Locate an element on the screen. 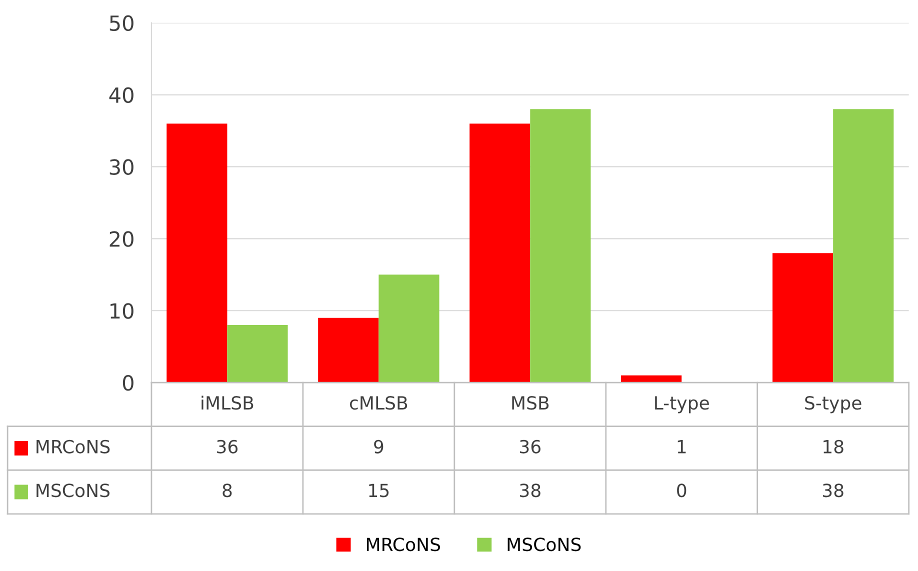  x-tick-label: iMLSB is located at coordinates (228, 403).